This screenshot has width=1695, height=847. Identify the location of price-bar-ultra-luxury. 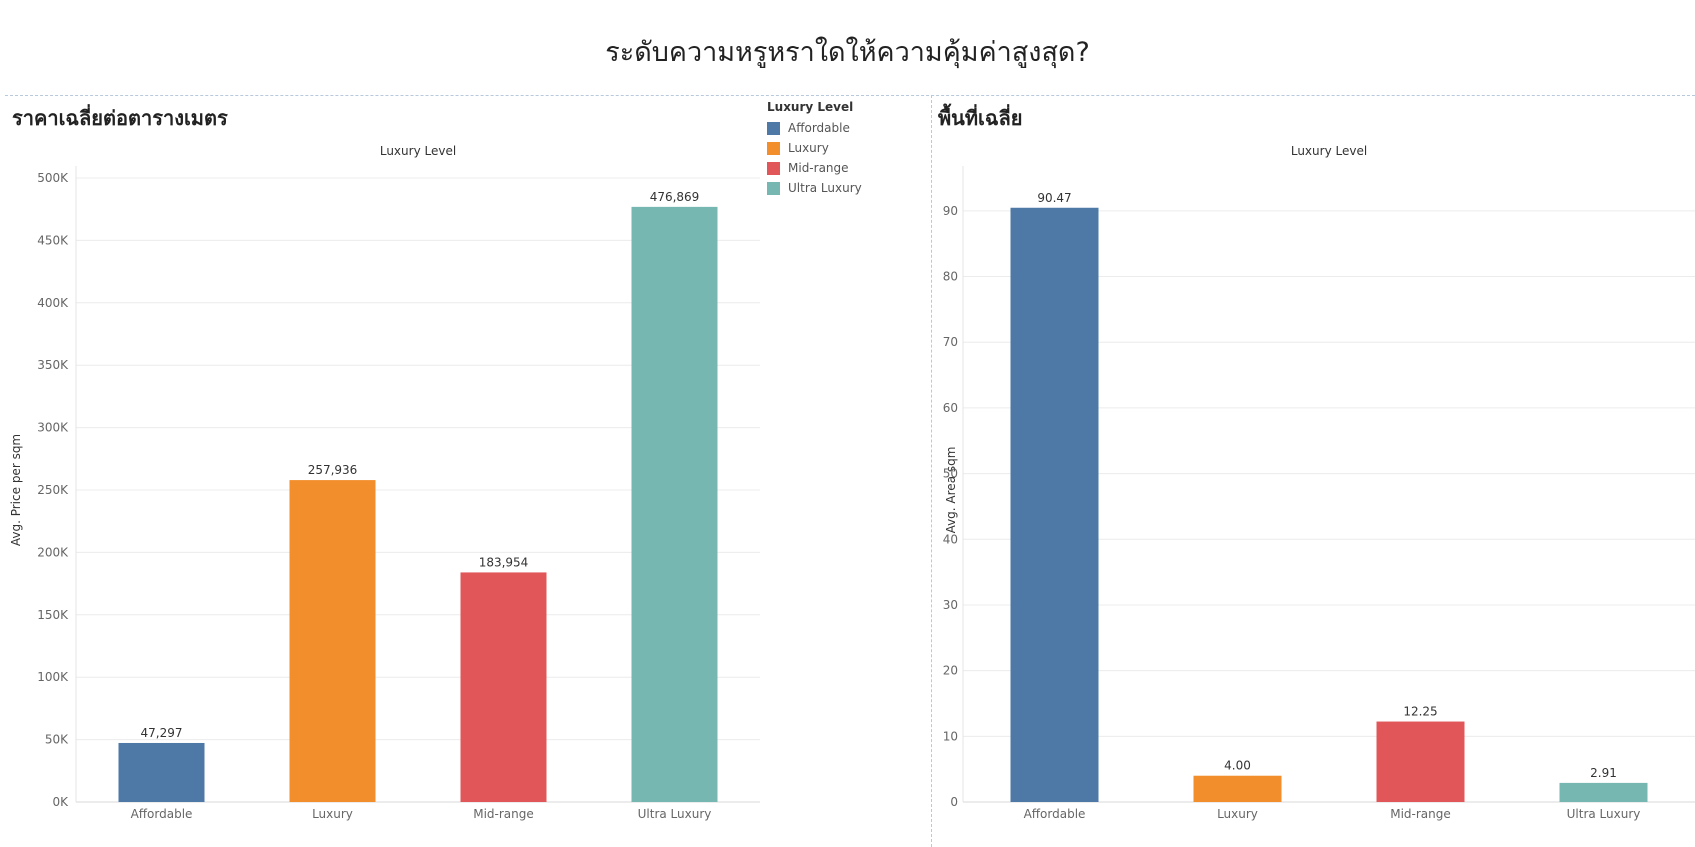
(674, 504).